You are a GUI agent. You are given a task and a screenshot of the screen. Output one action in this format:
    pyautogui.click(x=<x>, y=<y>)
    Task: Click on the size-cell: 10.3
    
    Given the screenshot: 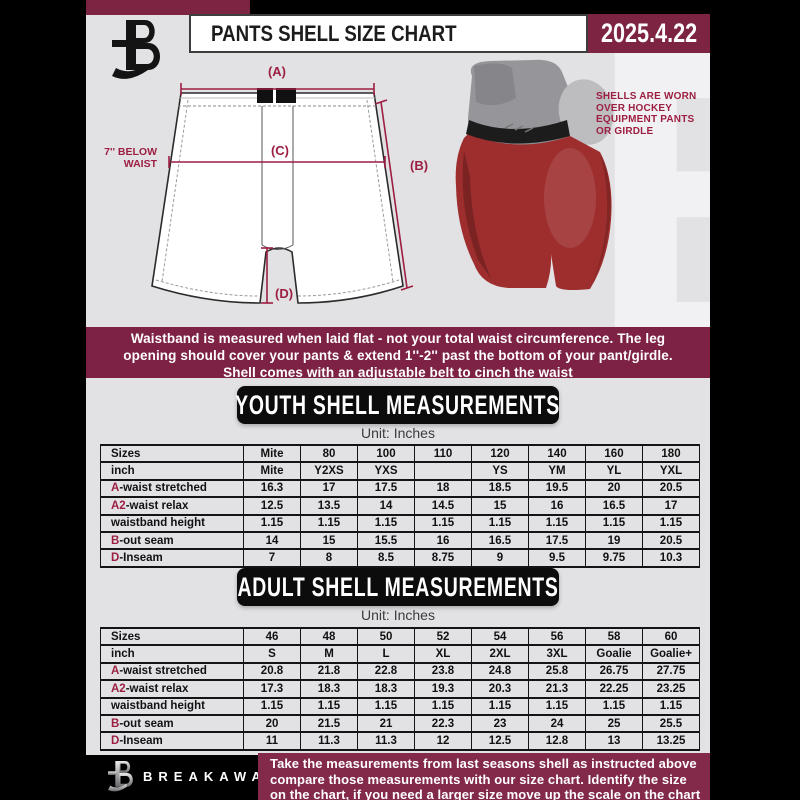 What is the action you would take?
    pyautogui.click(x=671, y=558)
    